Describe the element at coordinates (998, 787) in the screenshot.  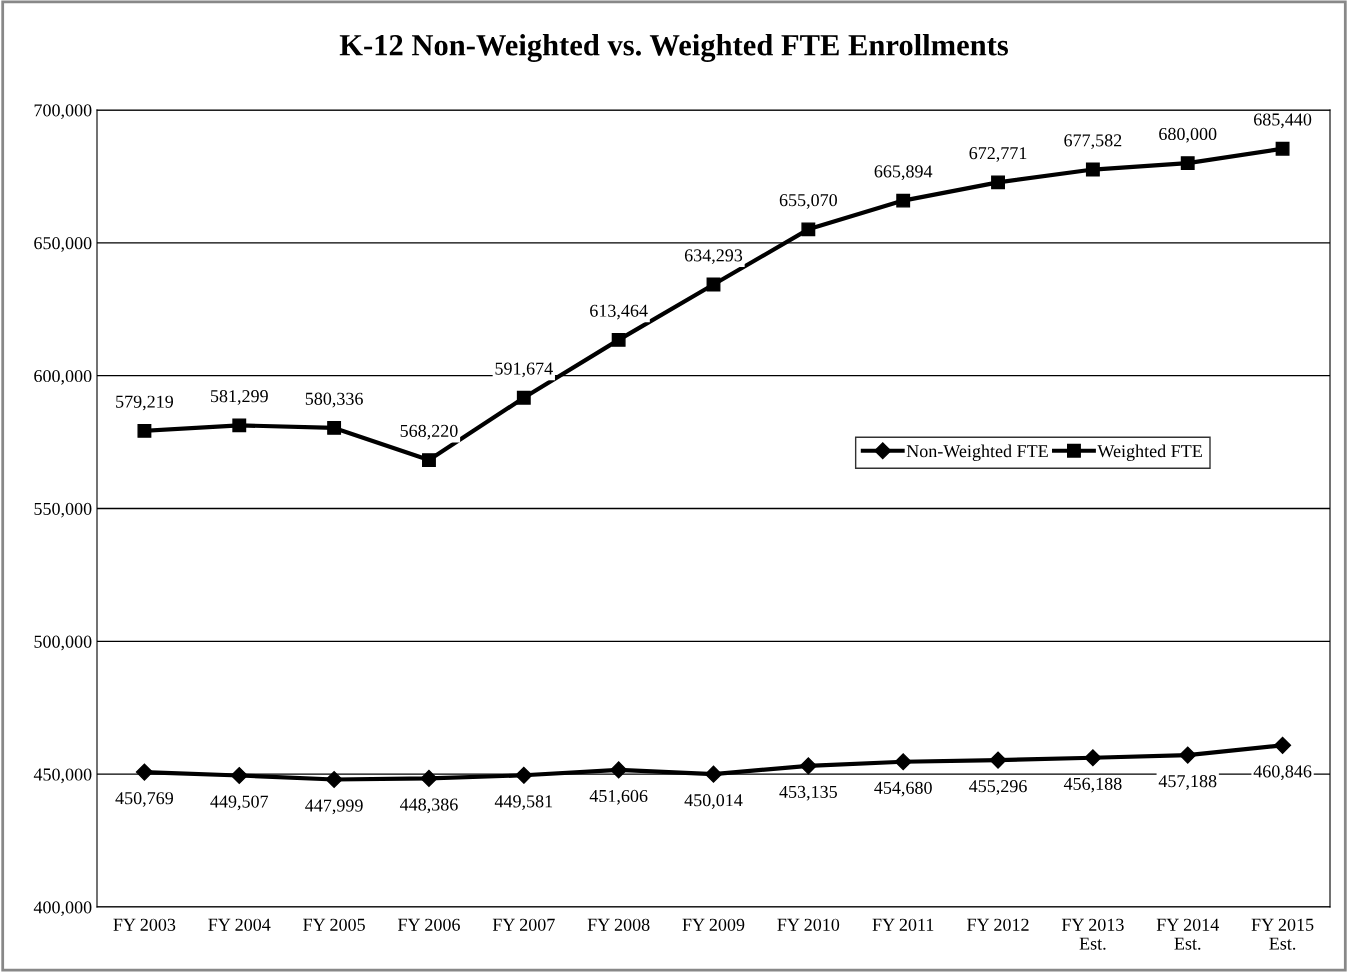
I see `data-label: 455,296` at that location.